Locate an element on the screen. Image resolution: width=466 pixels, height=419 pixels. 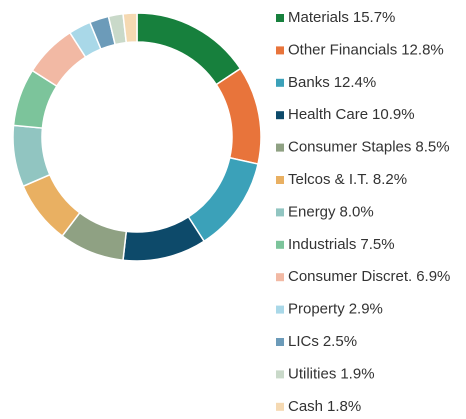
legend-value: 12.8% is located at coordinates (422, 49).